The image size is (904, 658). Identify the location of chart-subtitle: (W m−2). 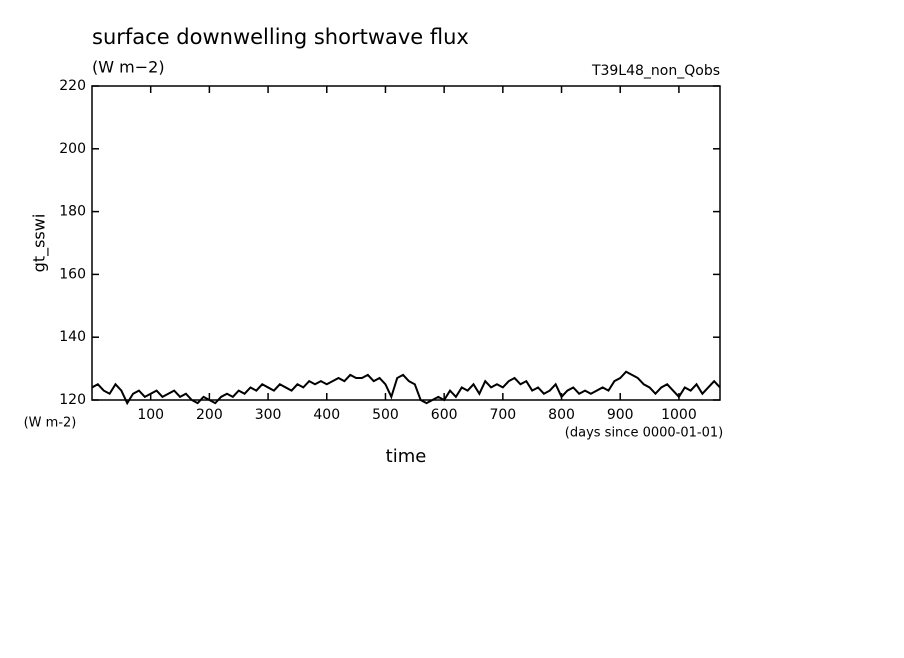
(128, 67).